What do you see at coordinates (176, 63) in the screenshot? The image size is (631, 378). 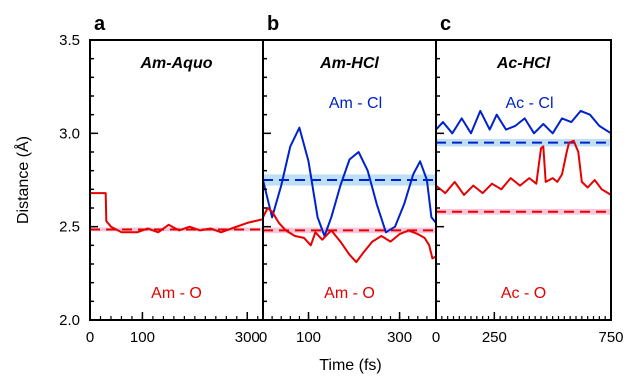 I see `panel-title: Am-Aquo` at bounding box center [176, 63].